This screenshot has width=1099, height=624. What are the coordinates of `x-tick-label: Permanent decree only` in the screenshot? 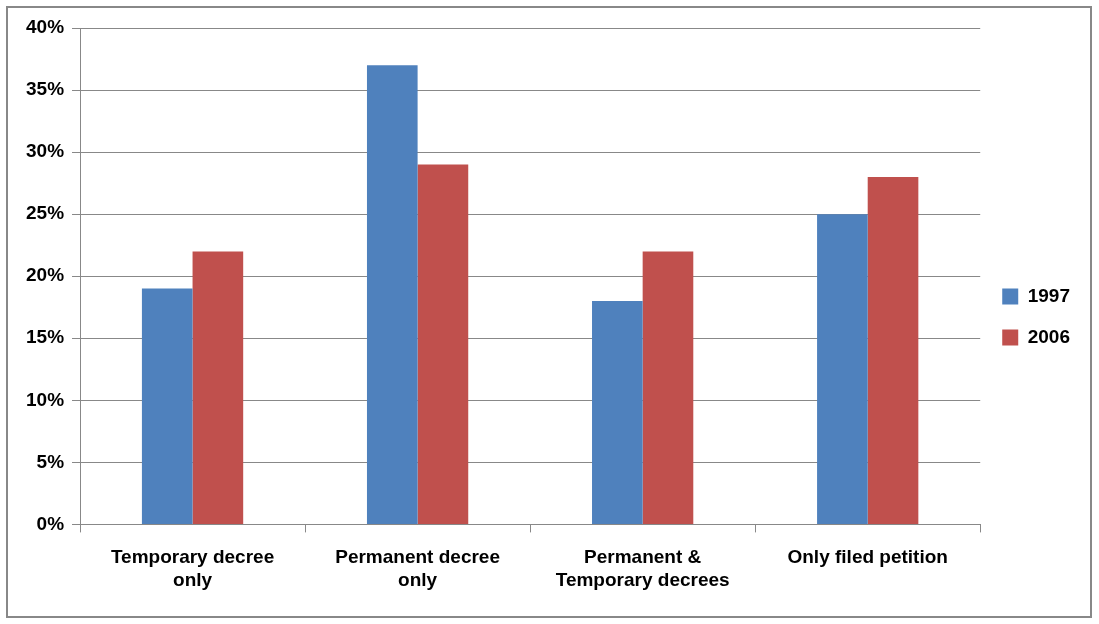 It's located at (417, 568).